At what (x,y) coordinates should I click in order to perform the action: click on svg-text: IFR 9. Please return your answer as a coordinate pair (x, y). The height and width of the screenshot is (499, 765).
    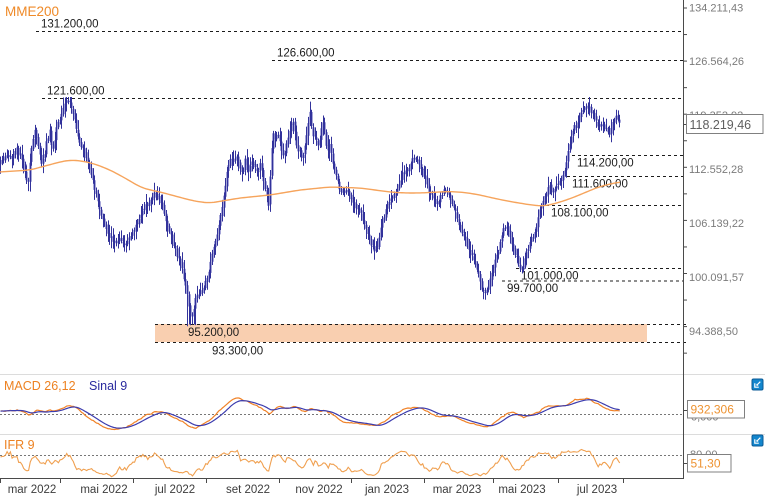
    Looking at the image, I should click on (19, 445).